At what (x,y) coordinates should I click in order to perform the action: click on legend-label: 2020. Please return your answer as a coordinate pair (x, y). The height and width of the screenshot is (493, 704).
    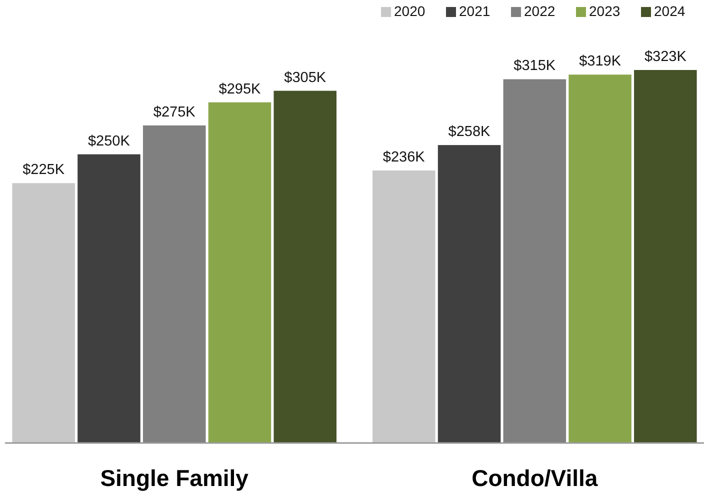
    Looking at the image, I should click on (410, 11).